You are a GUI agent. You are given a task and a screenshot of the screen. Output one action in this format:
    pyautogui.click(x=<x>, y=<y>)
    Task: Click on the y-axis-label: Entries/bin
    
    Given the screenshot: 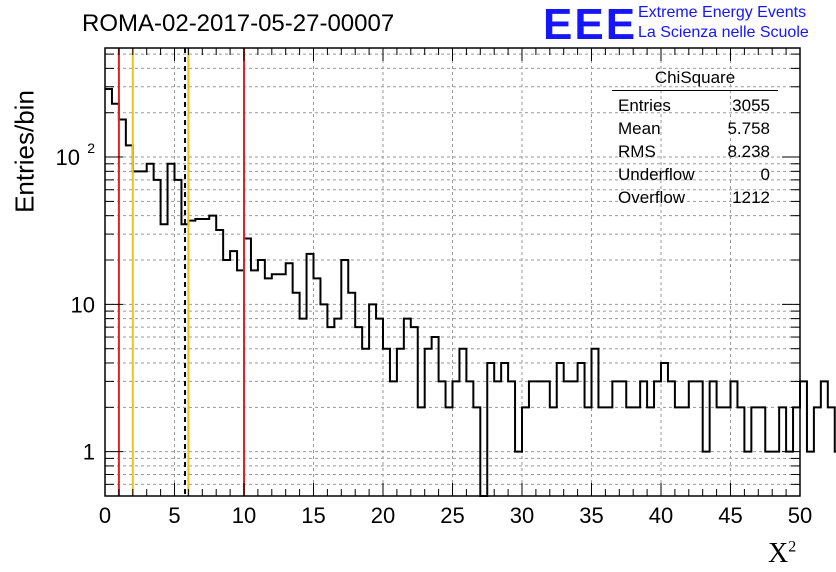 What is the action you would take?
    pyautogui.click(x=24, y=151)
    